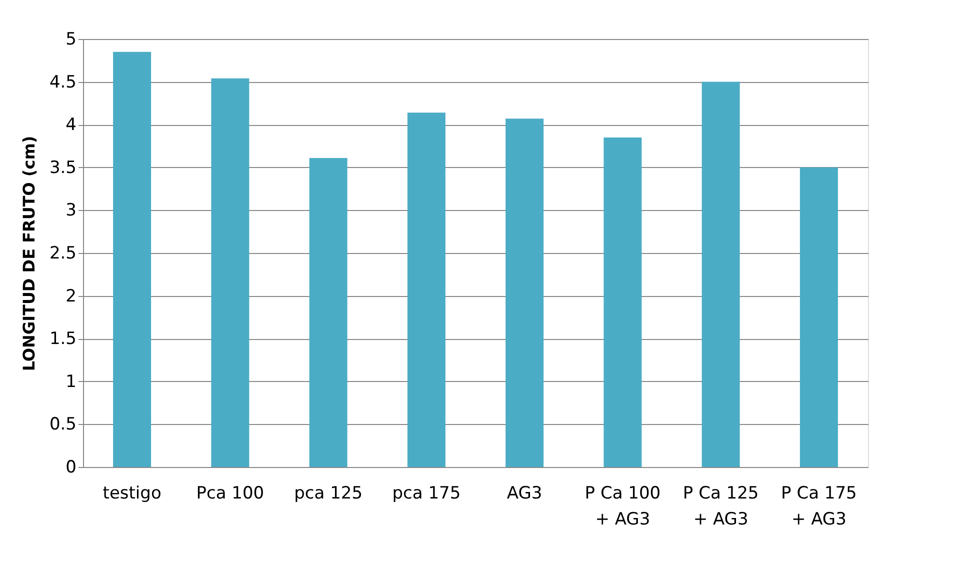 This screenshot has height=579, width=958. What do you see at coordinates (426, 494) in the screenshot?
I see `x-tick-label: pca 175` at bounding box center [426, 494].